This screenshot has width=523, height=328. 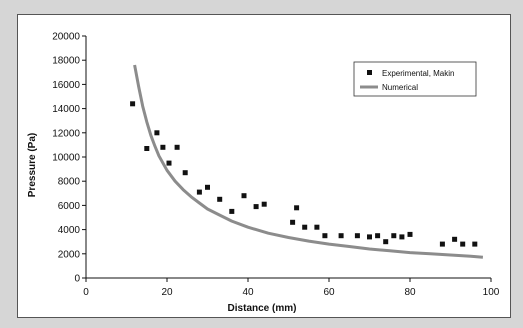 I want to click on y-tick-label: 0, so click(x=77, y=279).